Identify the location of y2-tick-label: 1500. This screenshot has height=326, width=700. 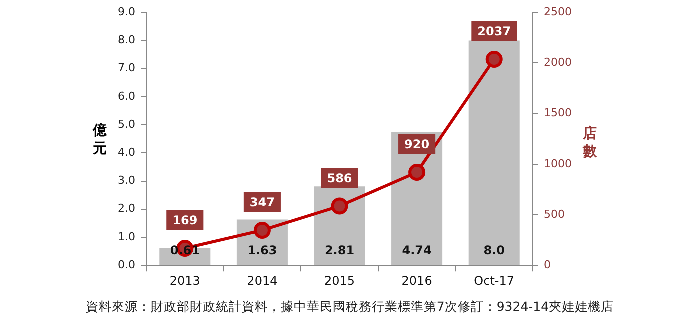
(558, 113).